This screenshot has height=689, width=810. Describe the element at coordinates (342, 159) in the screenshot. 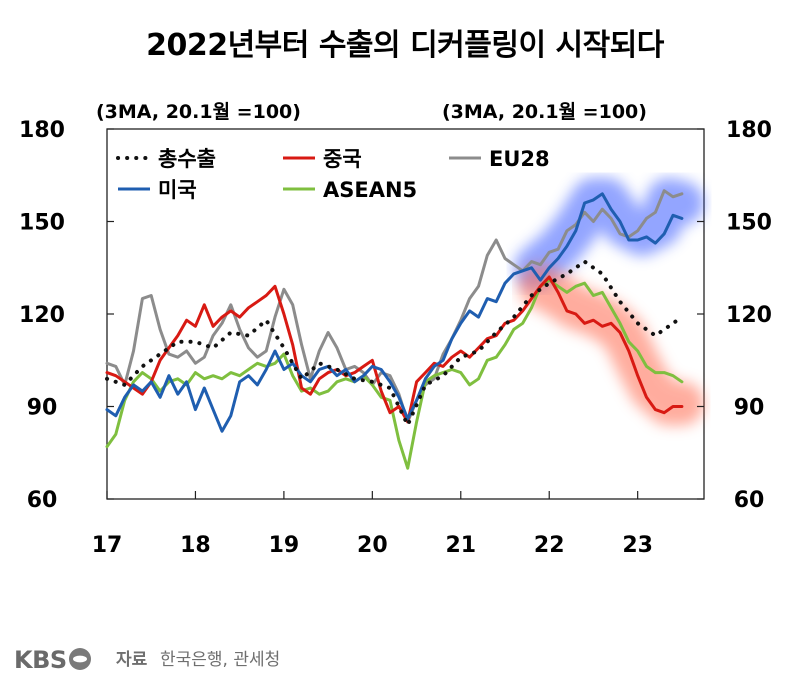

I see `legend-label-중국: 중국` at that location.